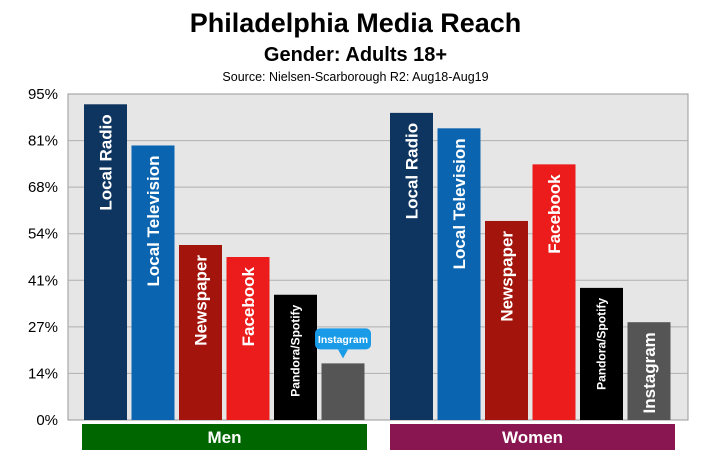 This screenshot has width=711, height=474. Describe the element at coordinates (343, 391) in the screenshot. I see `bar-men-instagram` at that location.